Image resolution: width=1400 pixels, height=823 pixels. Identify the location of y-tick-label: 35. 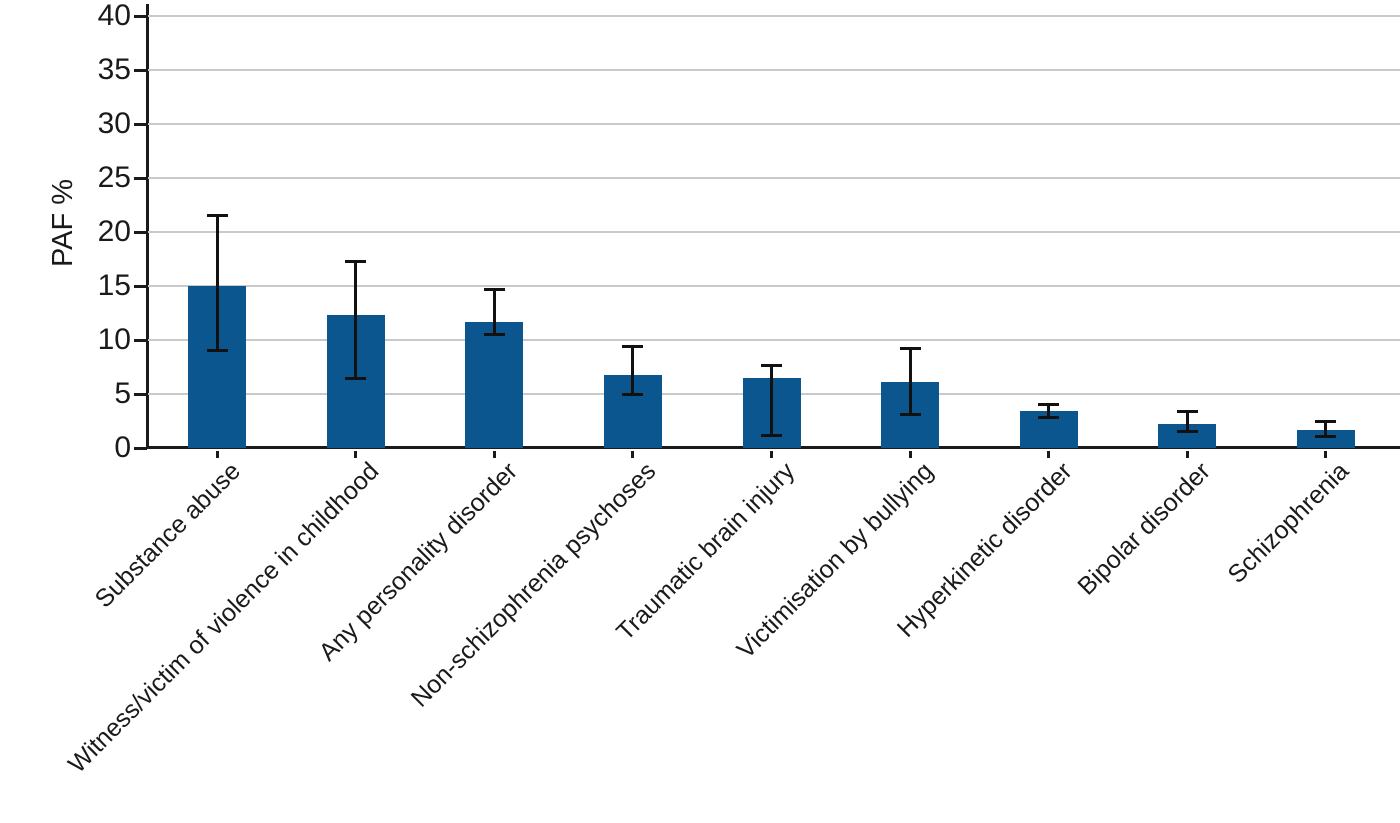
(114, 69).